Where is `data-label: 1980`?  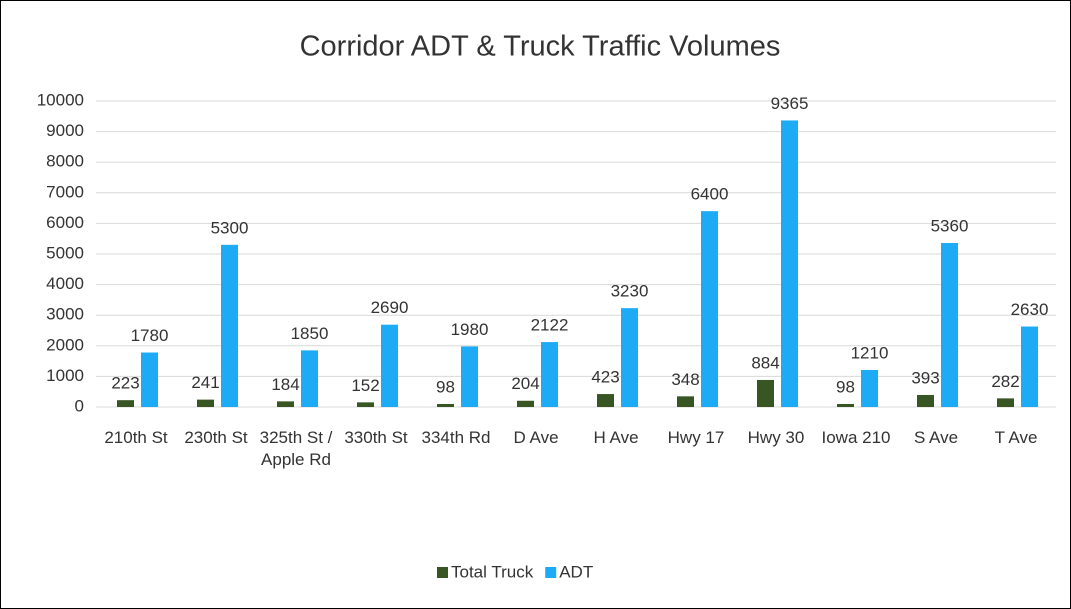
data-label: 1980 is located at coordinates (470, 329).